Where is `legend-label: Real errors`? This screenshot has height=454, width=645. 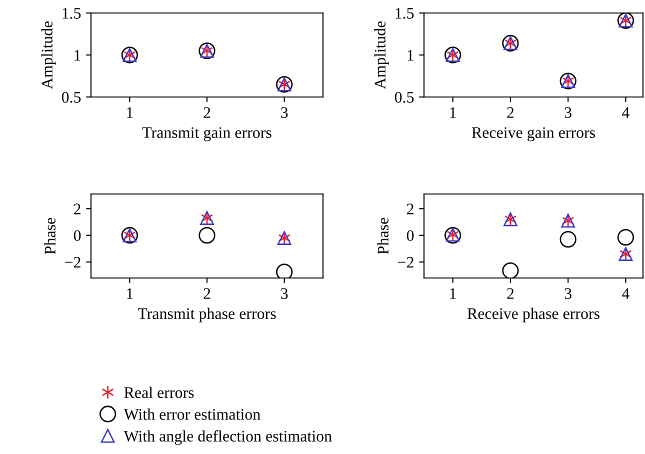
legend-label: Real errors is located at coordinates (159, 392).